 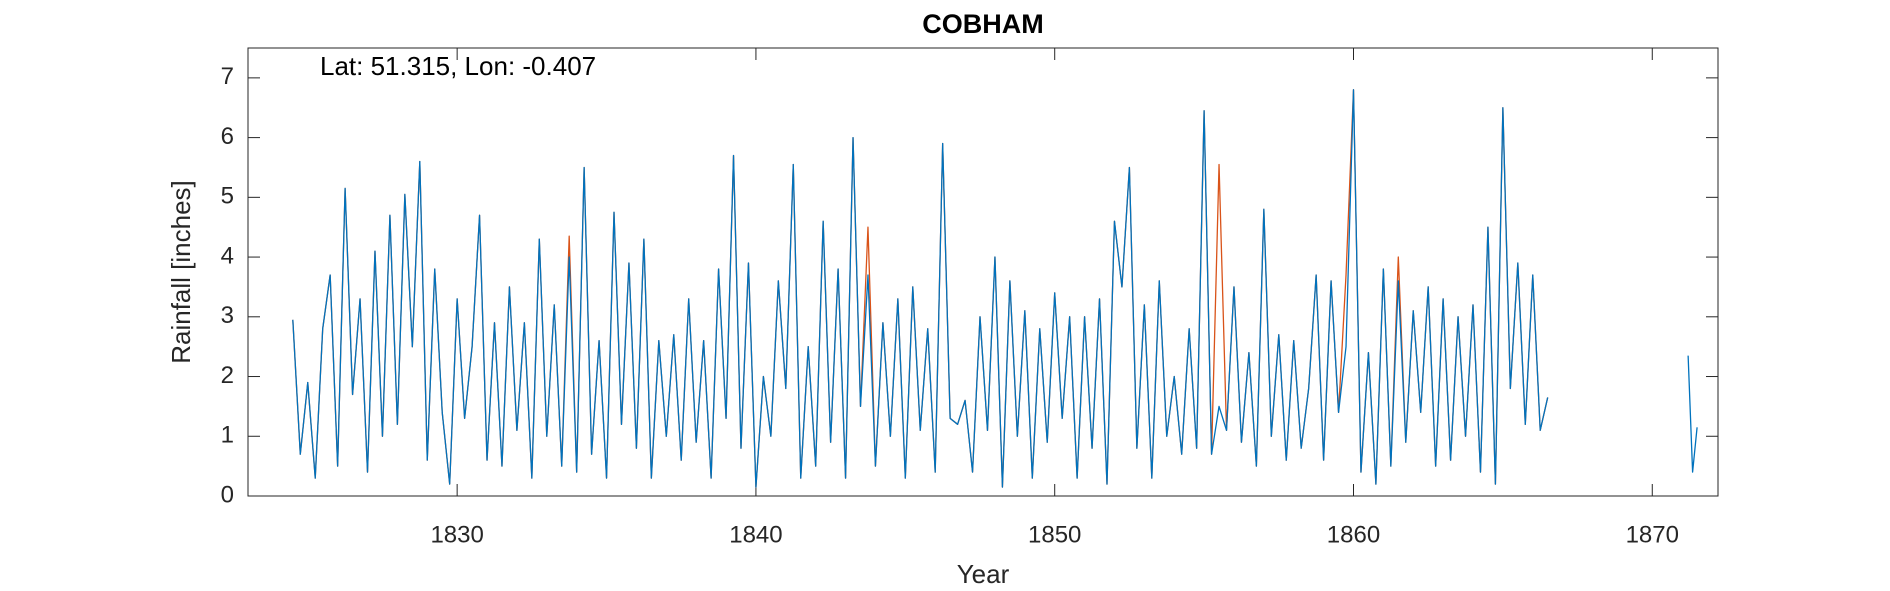 I want to click on x-tick-label: 1870, so click(x=1652, y=534).